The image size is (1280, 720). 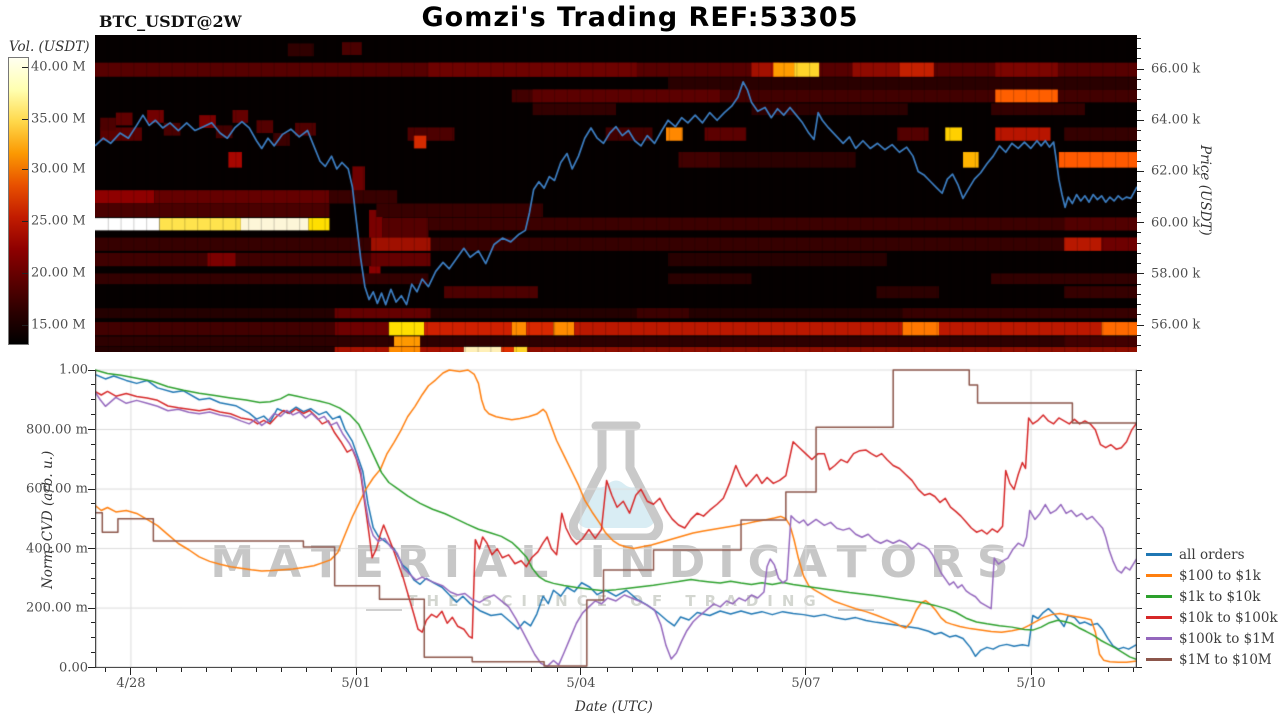 What do you see at coordinates (57, 608) in the screenshot?
I see `cvd-ytick-label: 200.00 m` at bounding box center [57, 608].